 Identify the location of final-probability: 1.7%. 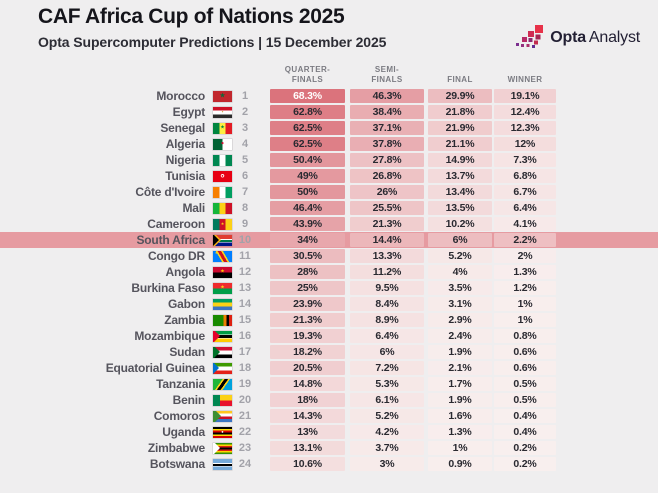
(460, 384).